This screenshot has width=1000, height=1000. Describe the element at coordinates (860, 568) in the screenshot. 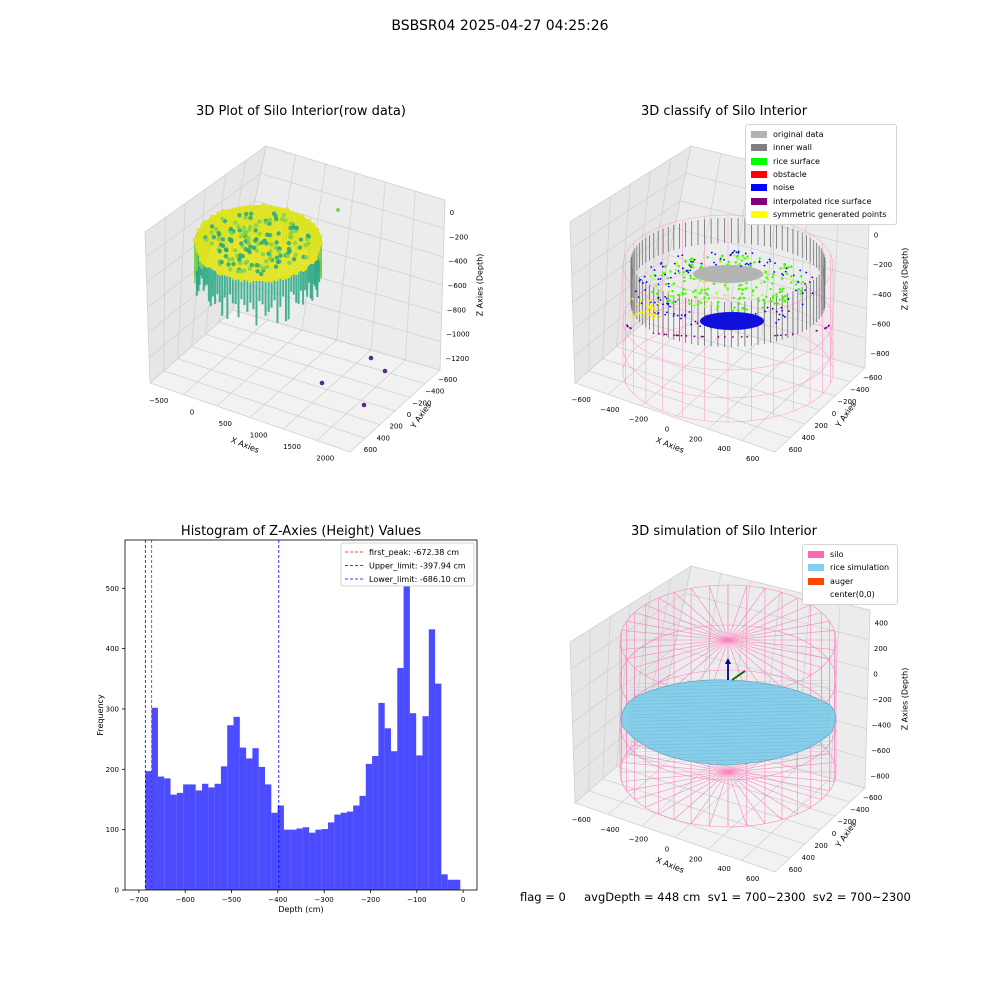

I see `legend-label: rice simulation` at that location.